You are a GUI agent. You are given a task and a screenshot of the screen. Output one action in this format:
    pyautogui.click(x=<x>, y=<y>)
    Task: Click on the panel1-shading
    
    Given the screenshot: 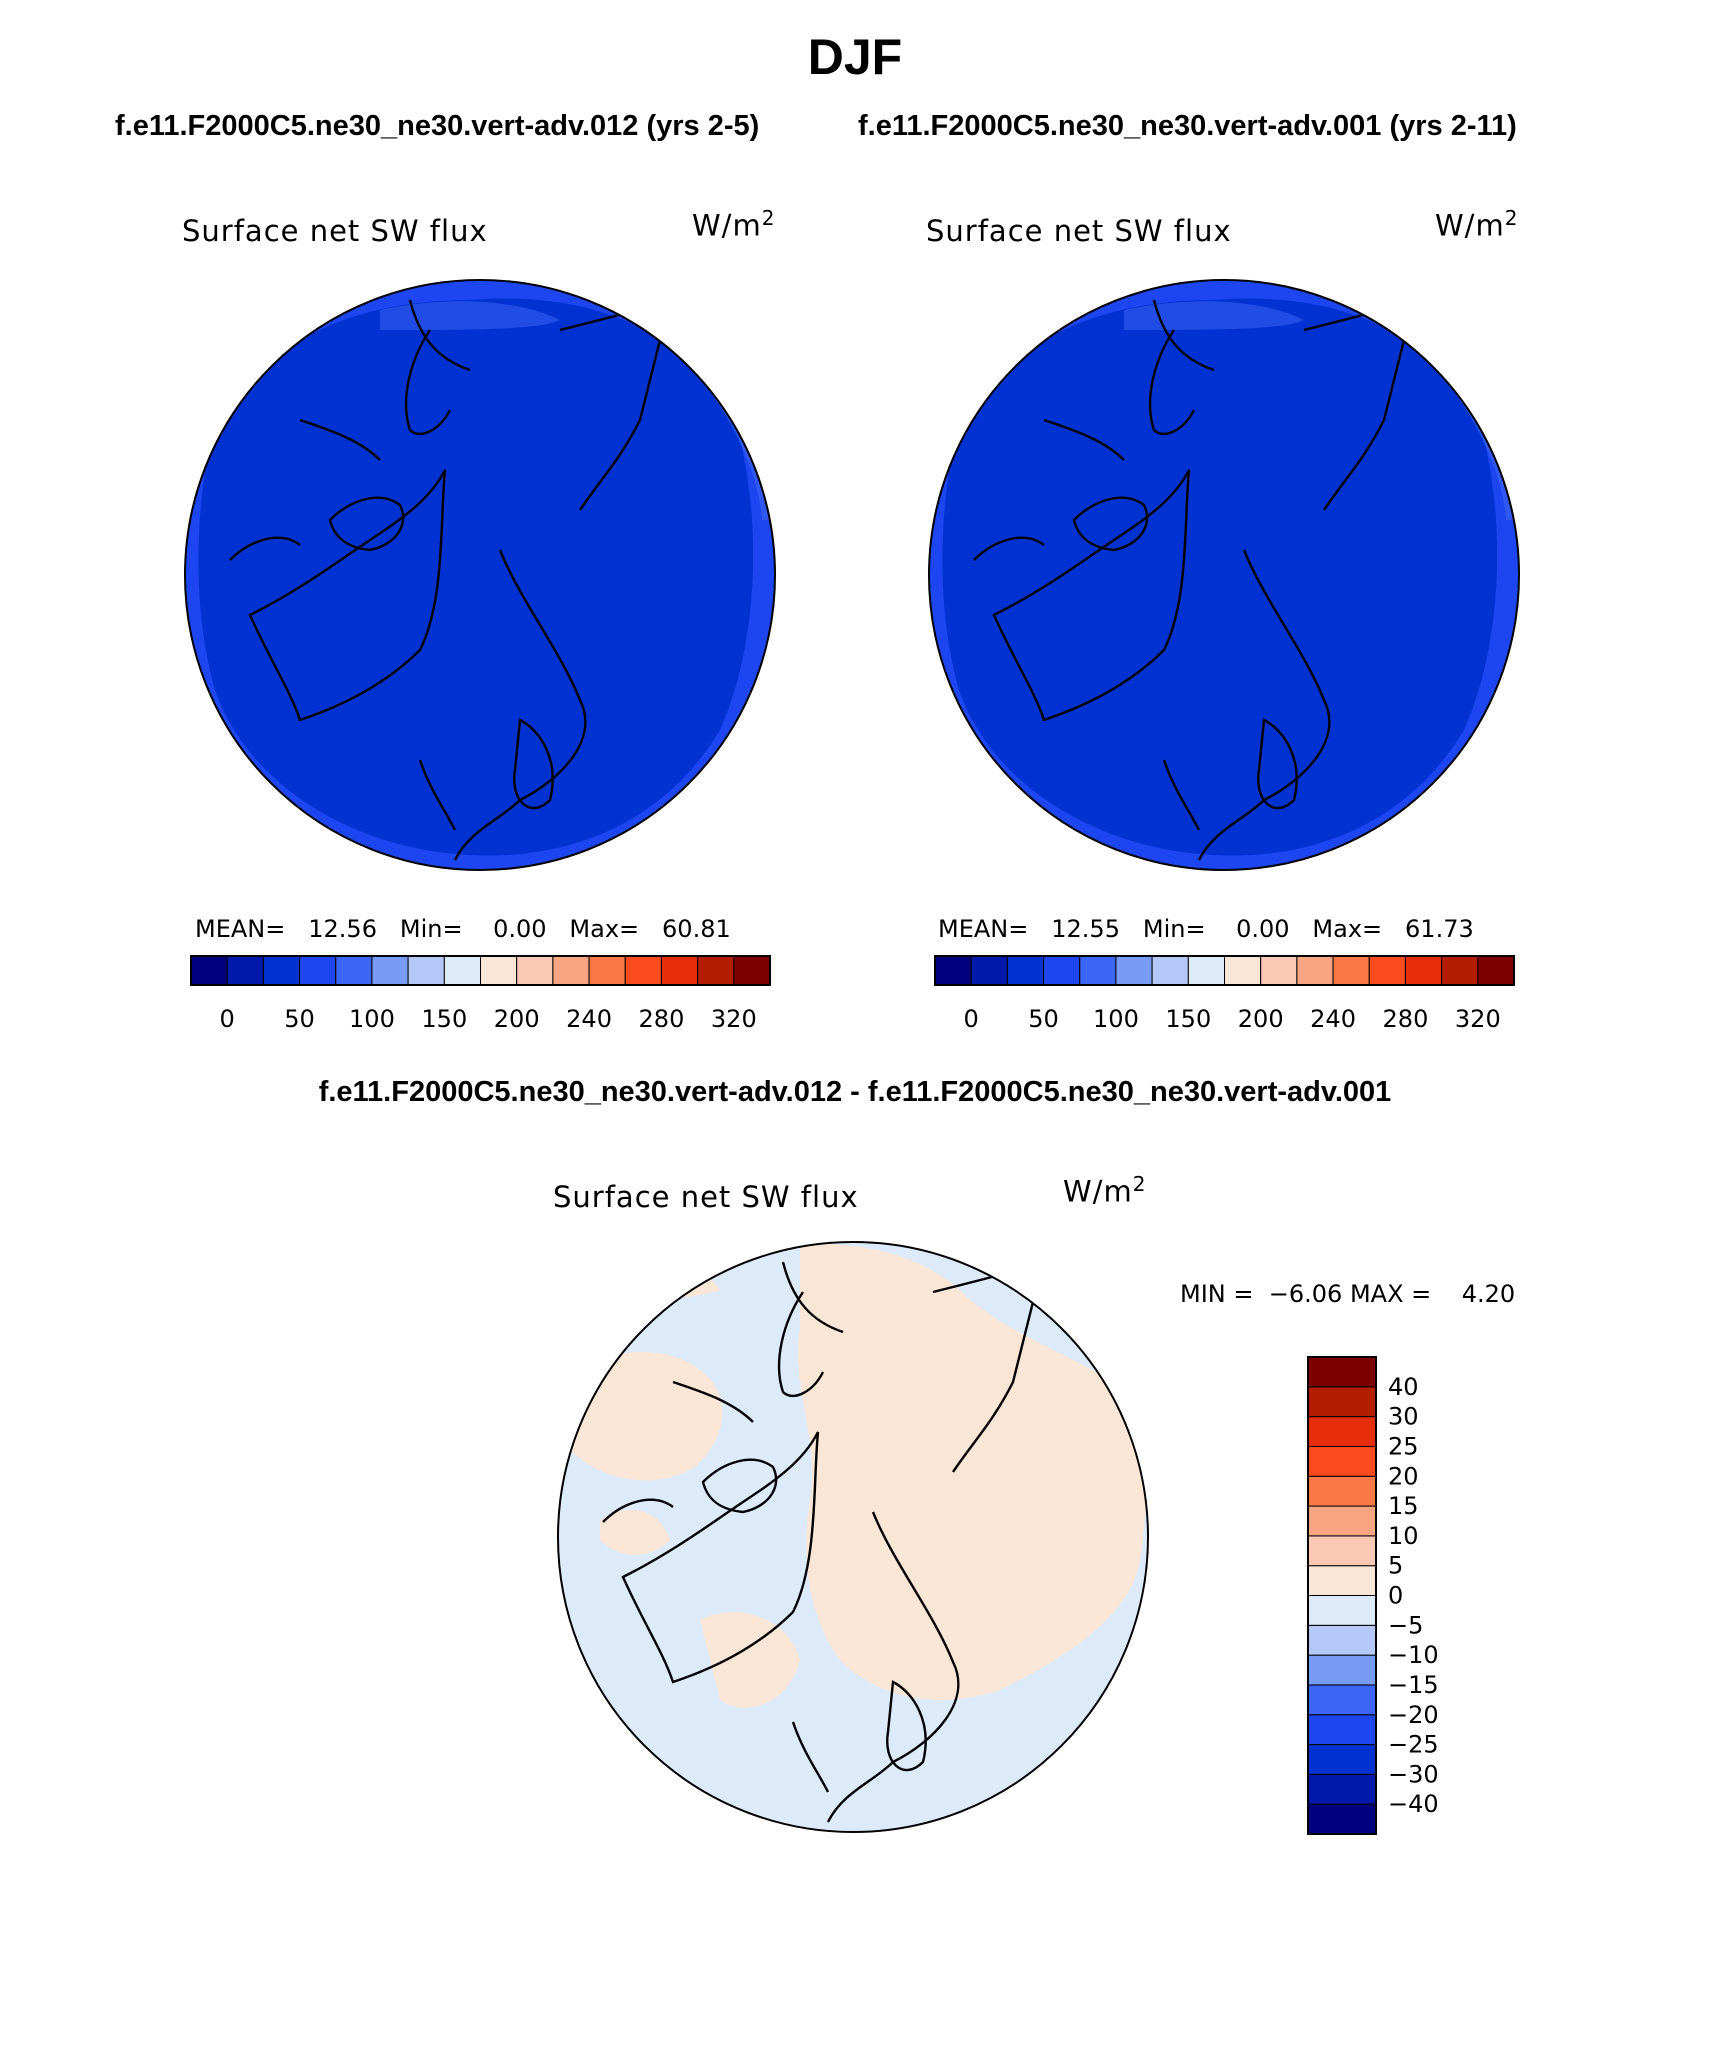 What is the action you would take?
    pyautogui.click(x=486, y=577)
    